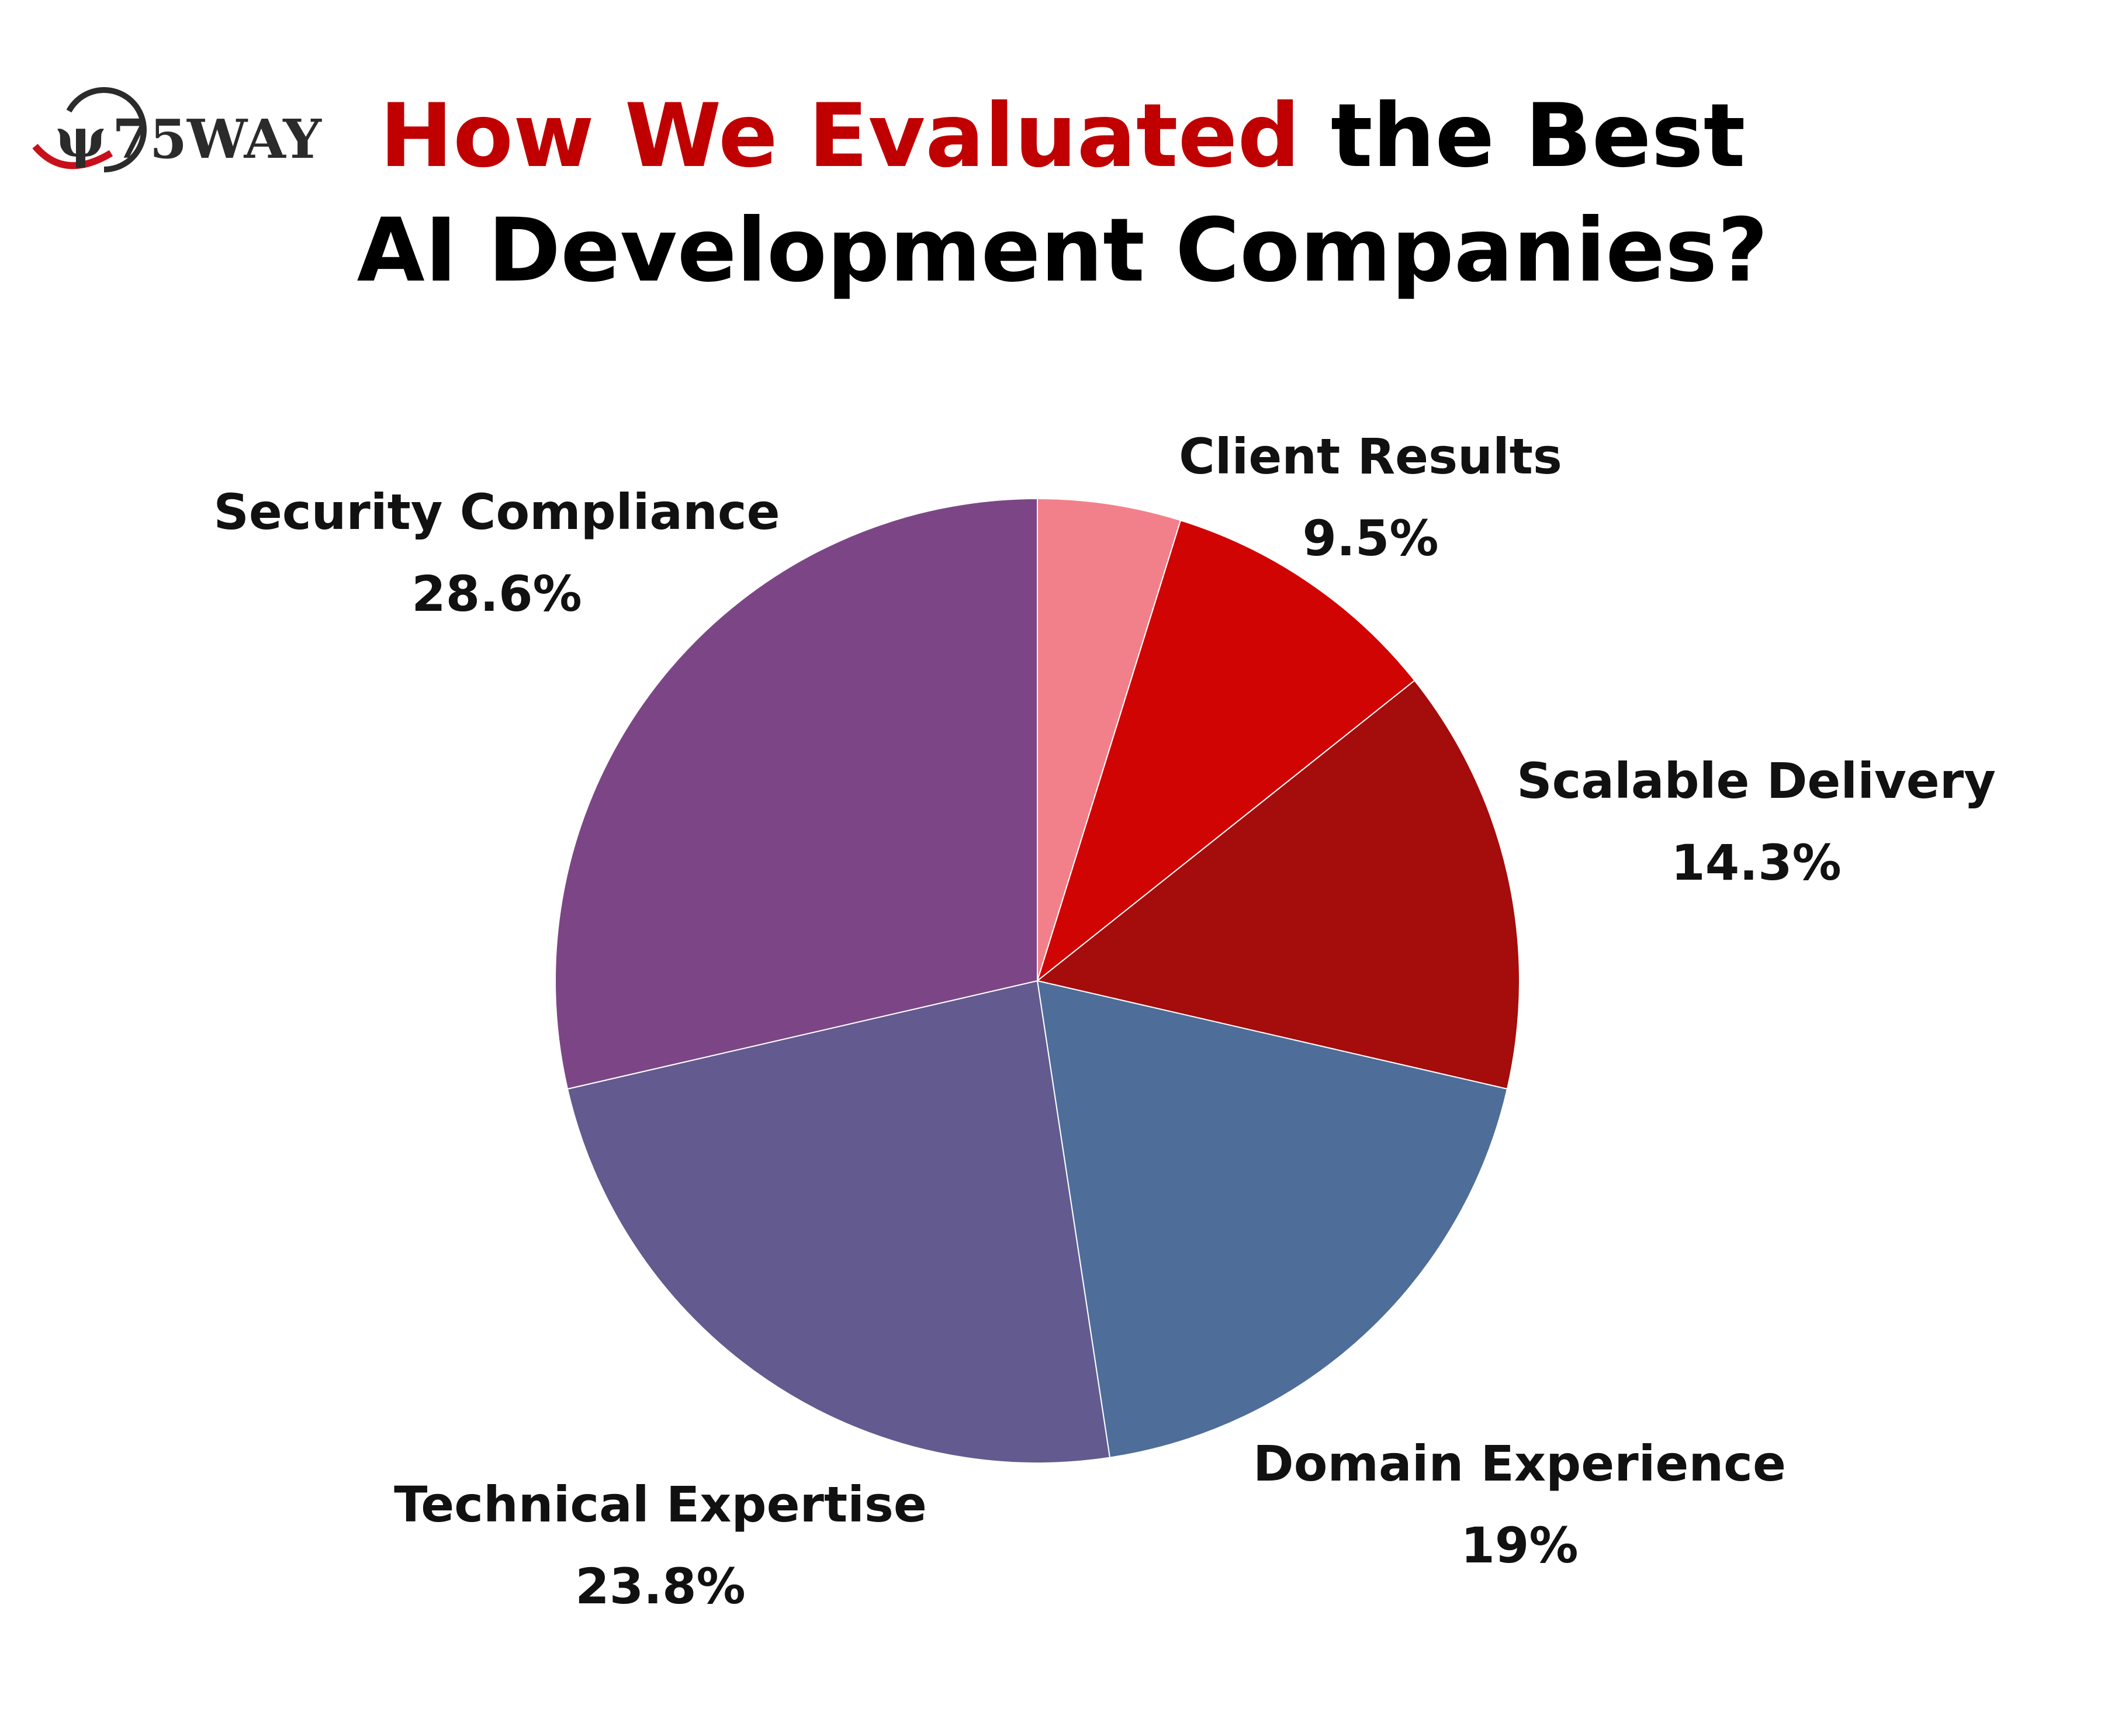 This screenshot has height=1736, width=2125. I want to click on slice-label: Client Results, so click(1371, 456).